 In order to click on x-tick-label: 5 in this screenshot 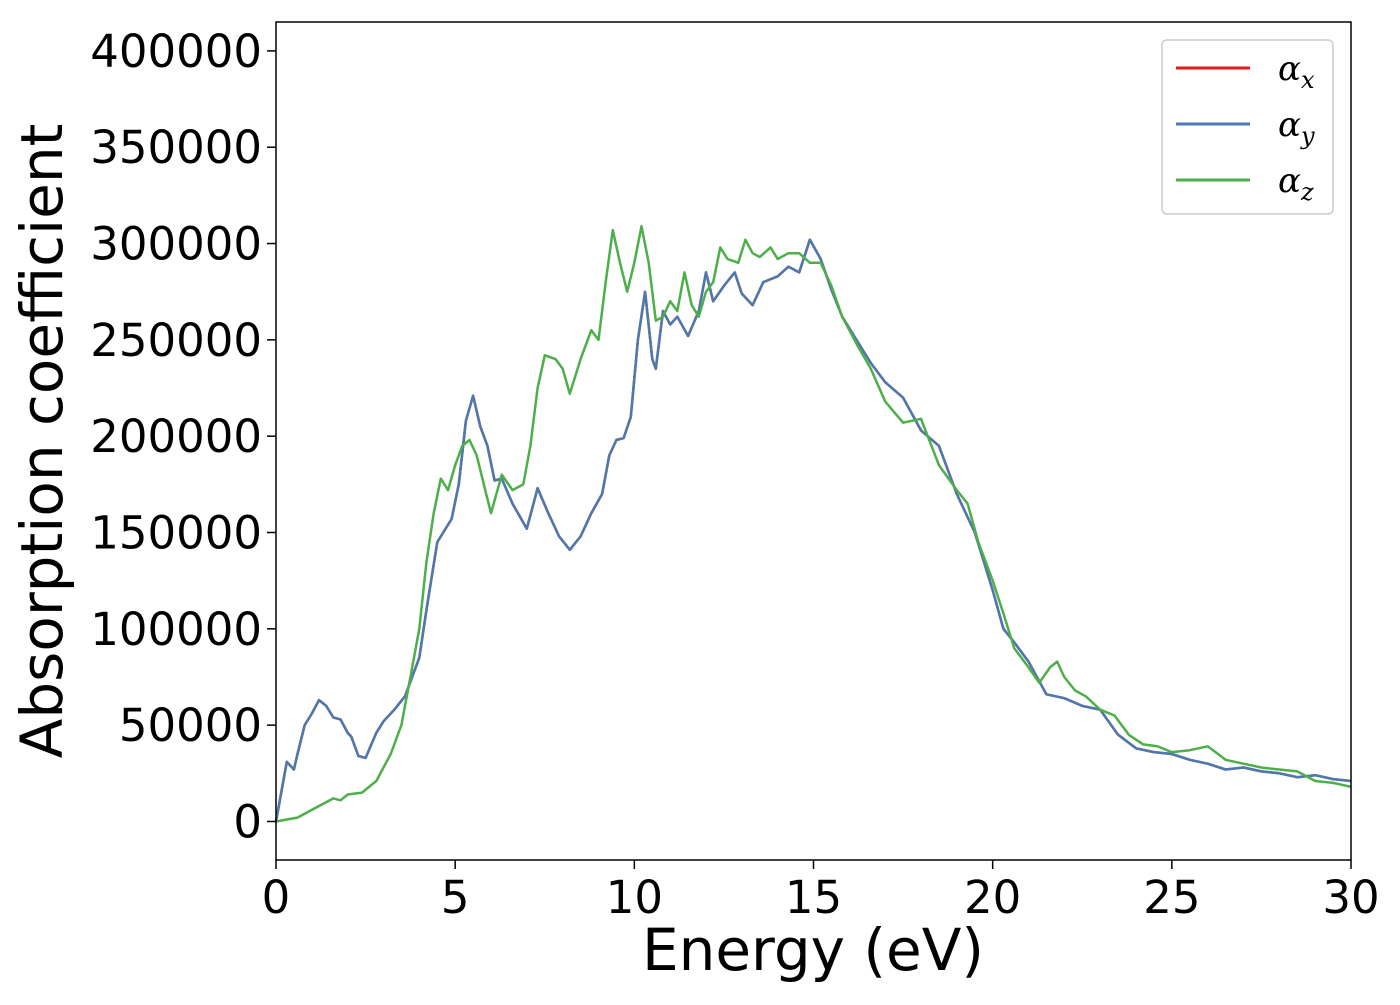, I will do `click(455, 897)`.